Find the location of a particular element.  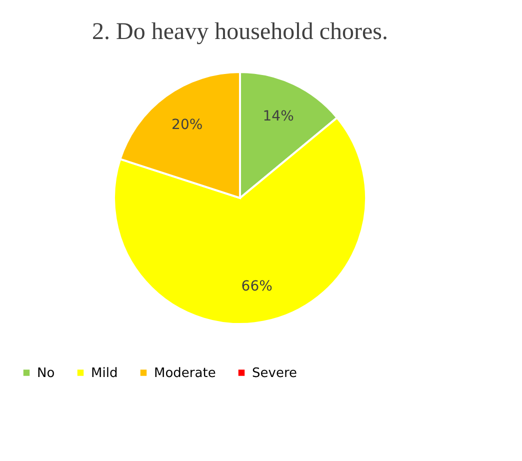

legend-label: Moderate is located at coordinates (185, 373).